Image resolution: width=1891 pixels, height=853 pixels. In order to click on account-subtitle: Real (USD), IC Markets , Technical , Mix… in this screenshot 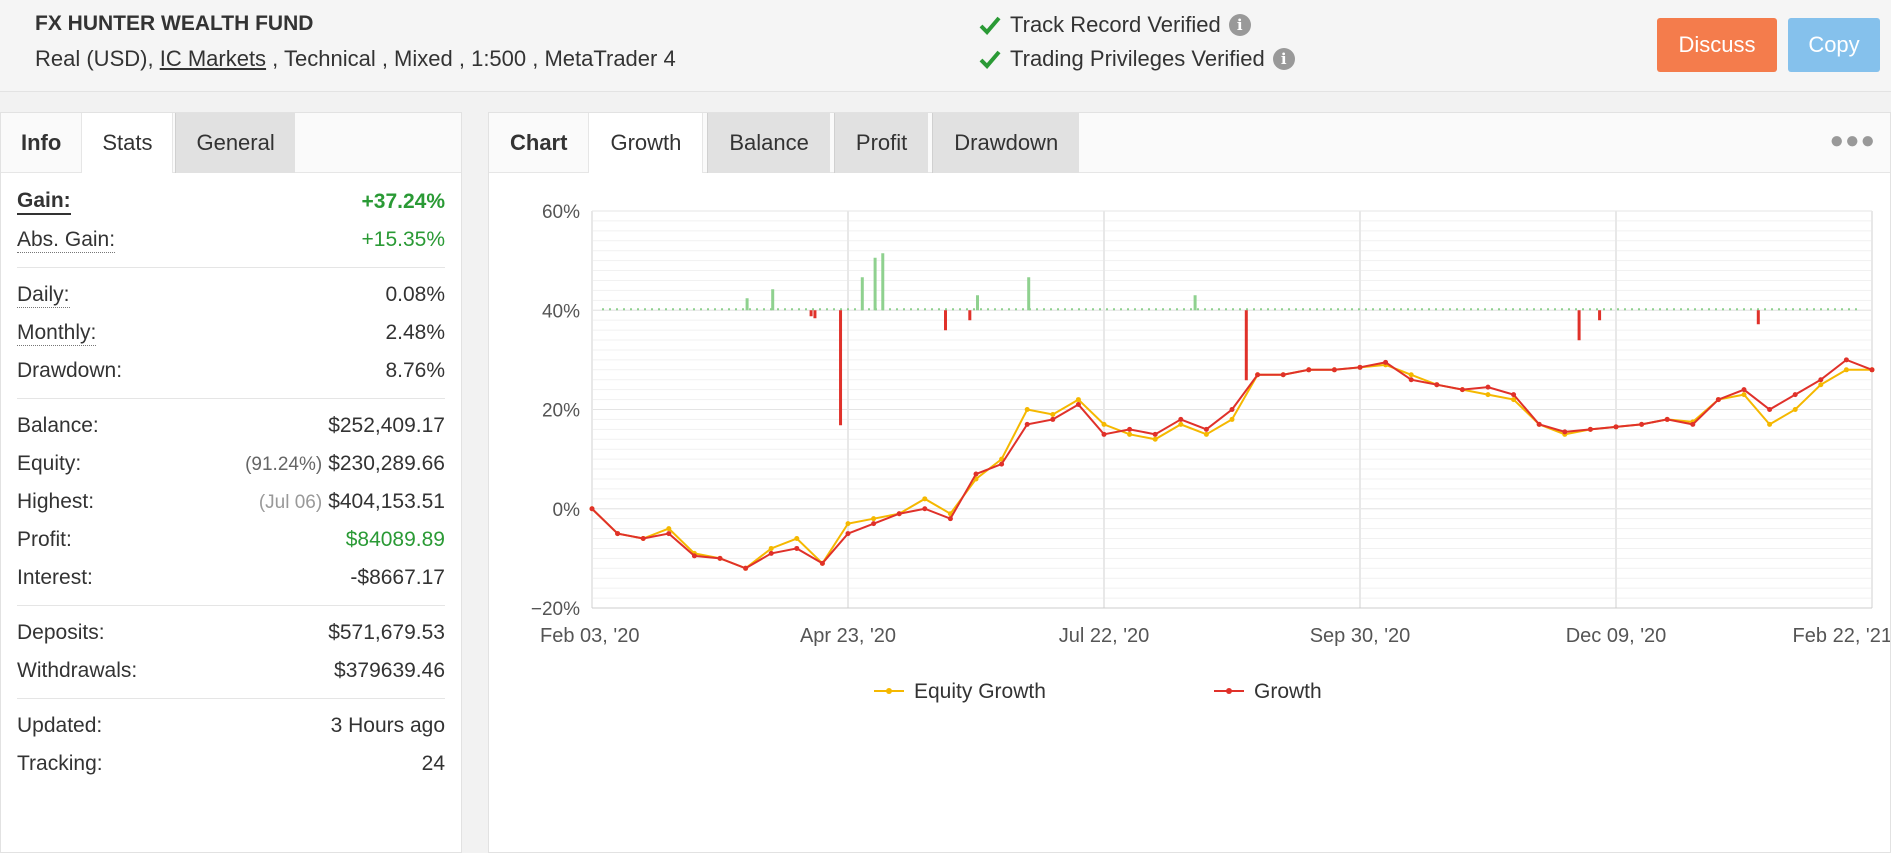, I will do `click(355, 59)`.